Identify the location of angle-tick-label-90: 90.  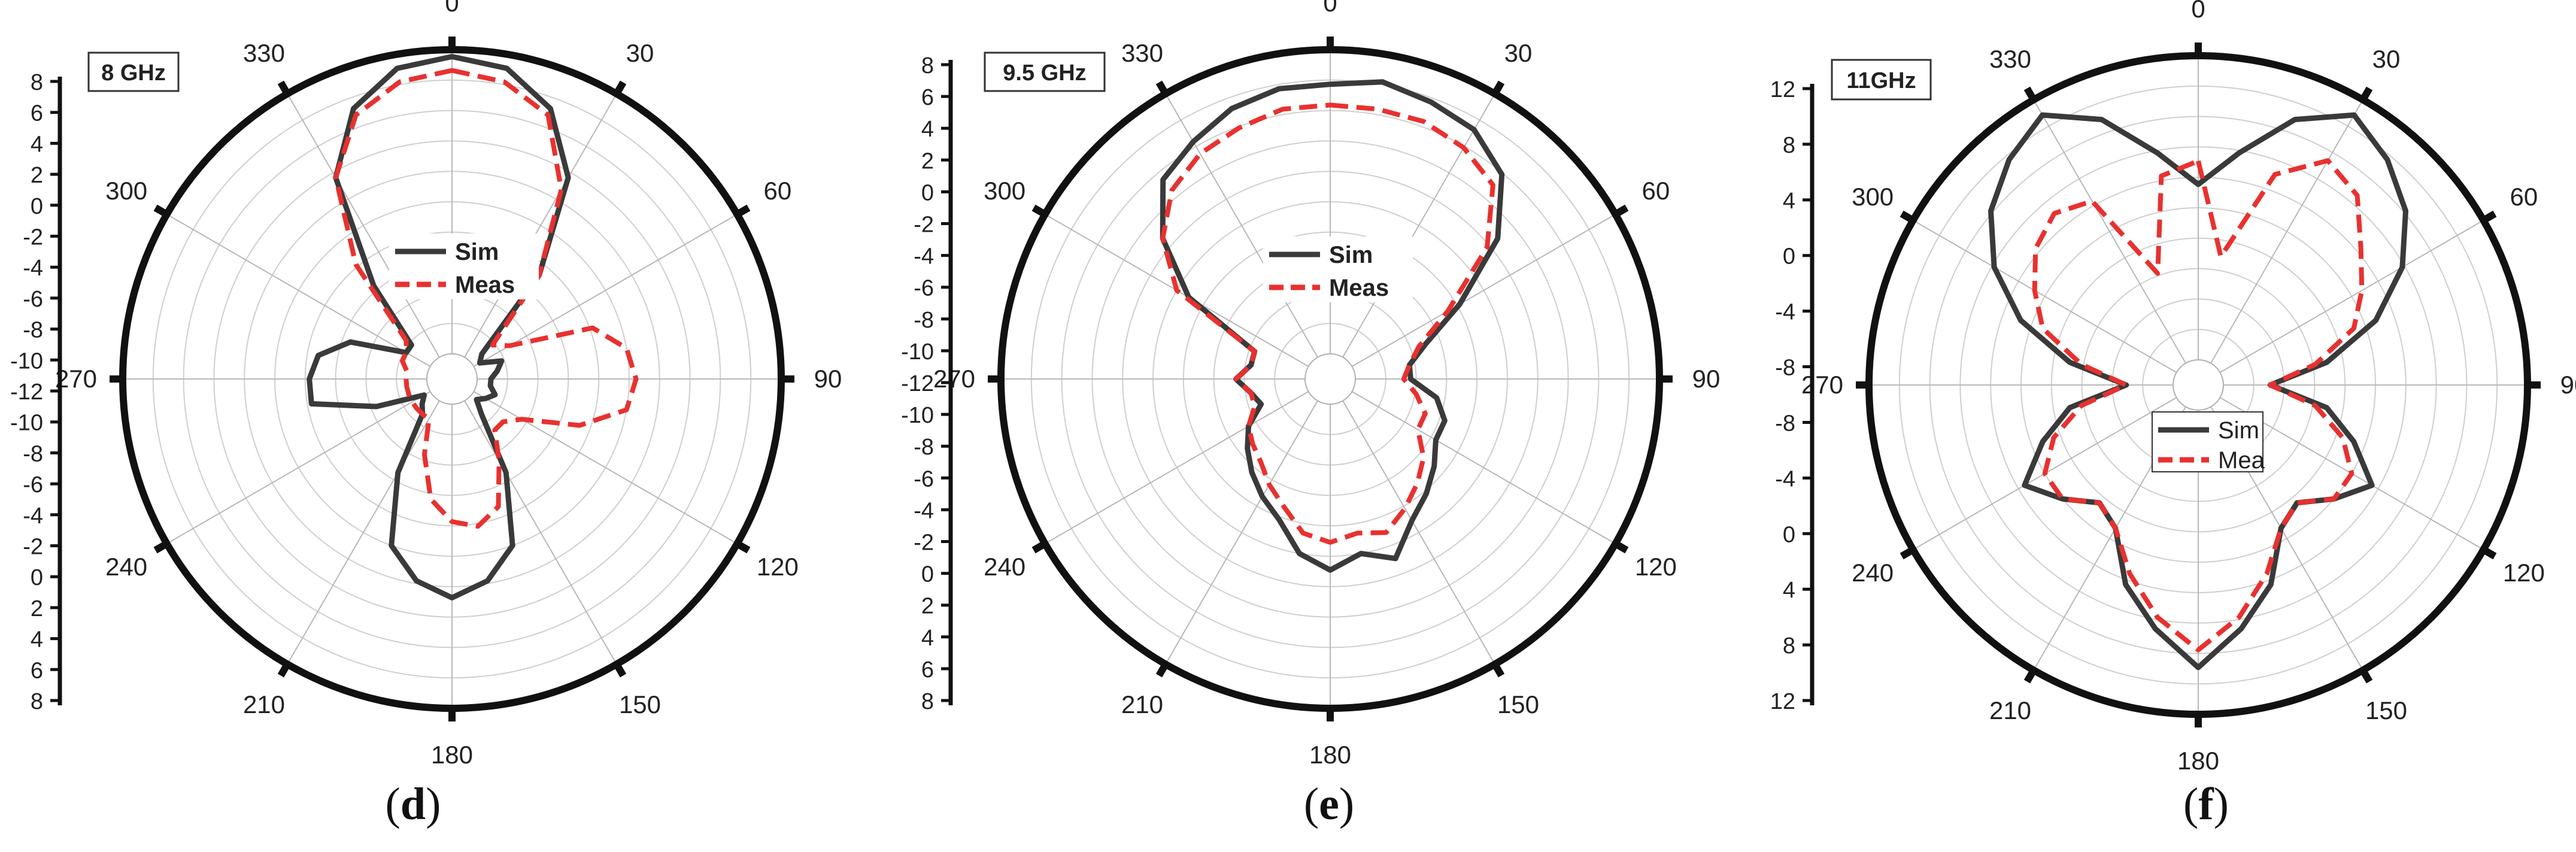
(1706, 379).